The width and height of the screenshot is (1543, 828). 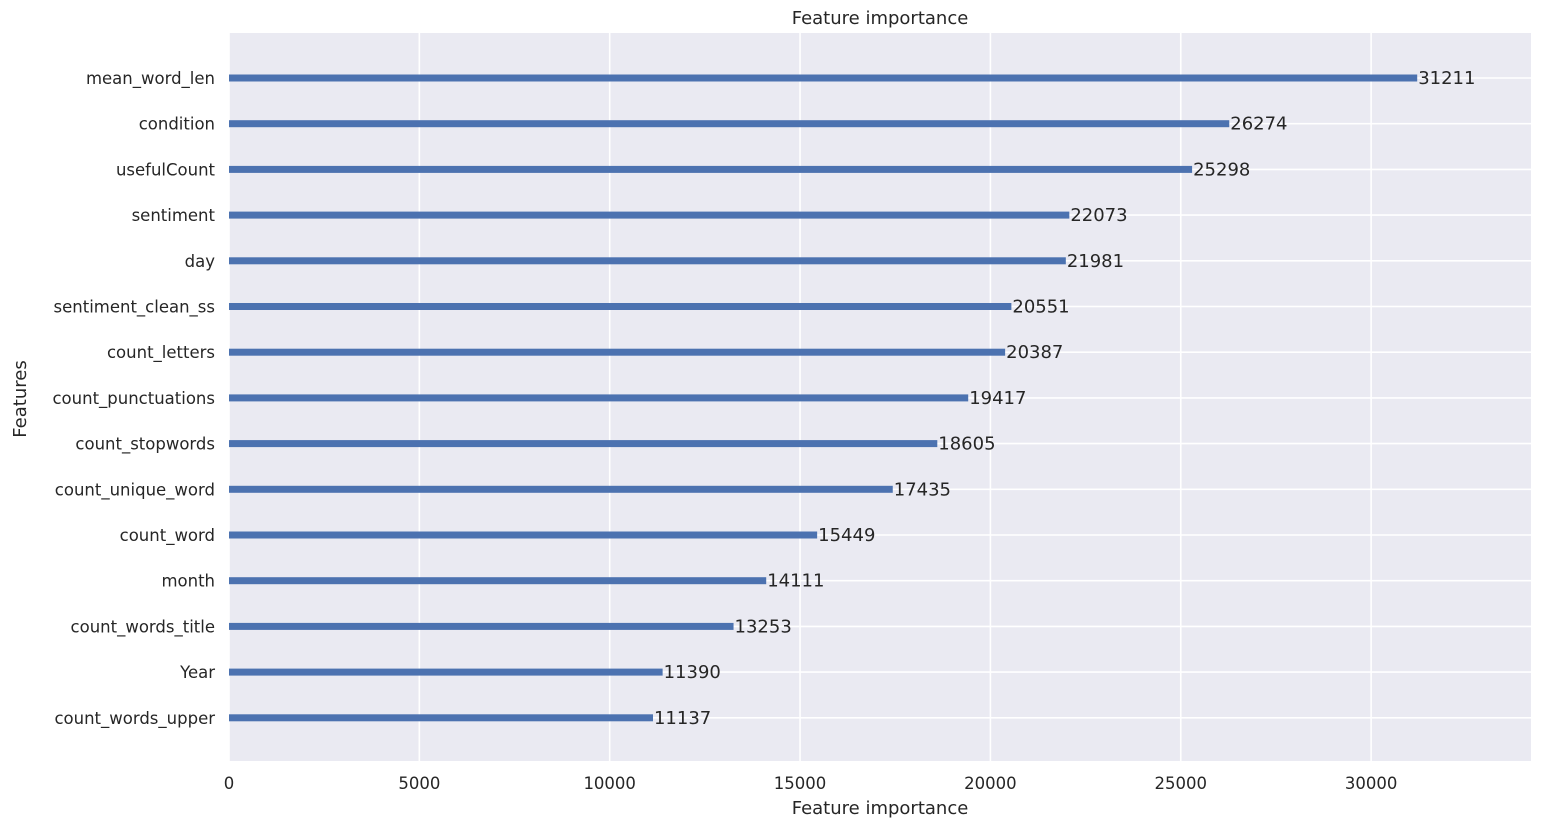 What do you see at coordinates (583, 444) in the screenshot?
I see `bar-count_stopwords` at bounding box center [583, 444].